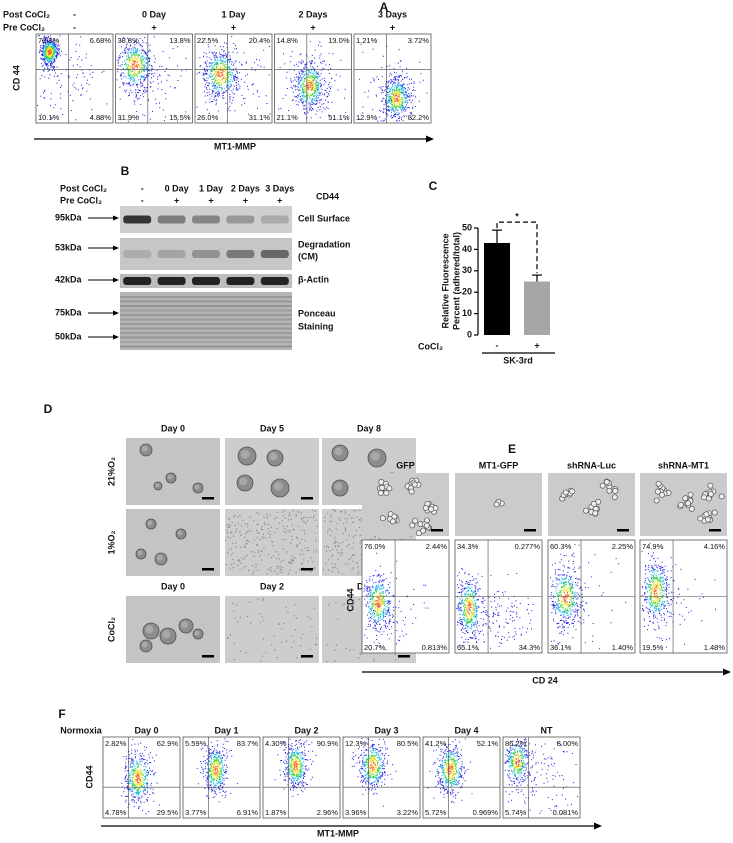 Image resolution: width=733 pixels, height=843 pixels. Describe the element at coordinates (497, 288) in the screenshot. I see `bar` at that location.